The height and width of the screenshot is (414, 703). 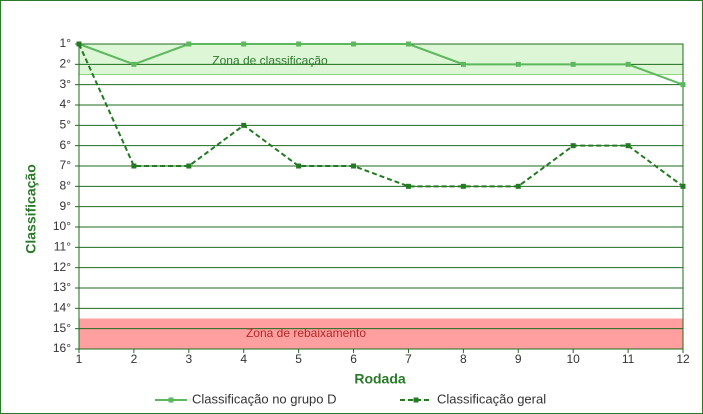 I want to click on x-tick-label: 7, so click(x=408, y=359).